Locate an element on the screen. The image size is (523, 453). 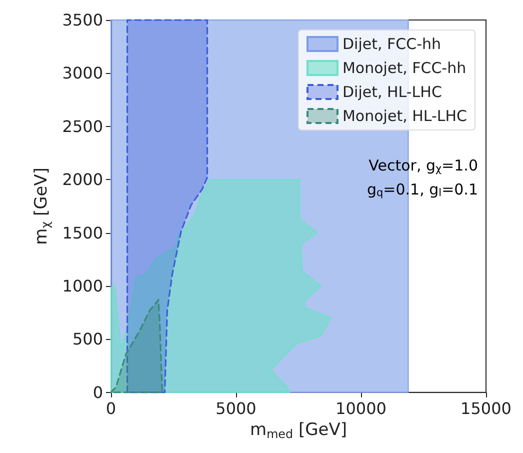
y-tick-label: 1500 is located at coordinates (82, 232).